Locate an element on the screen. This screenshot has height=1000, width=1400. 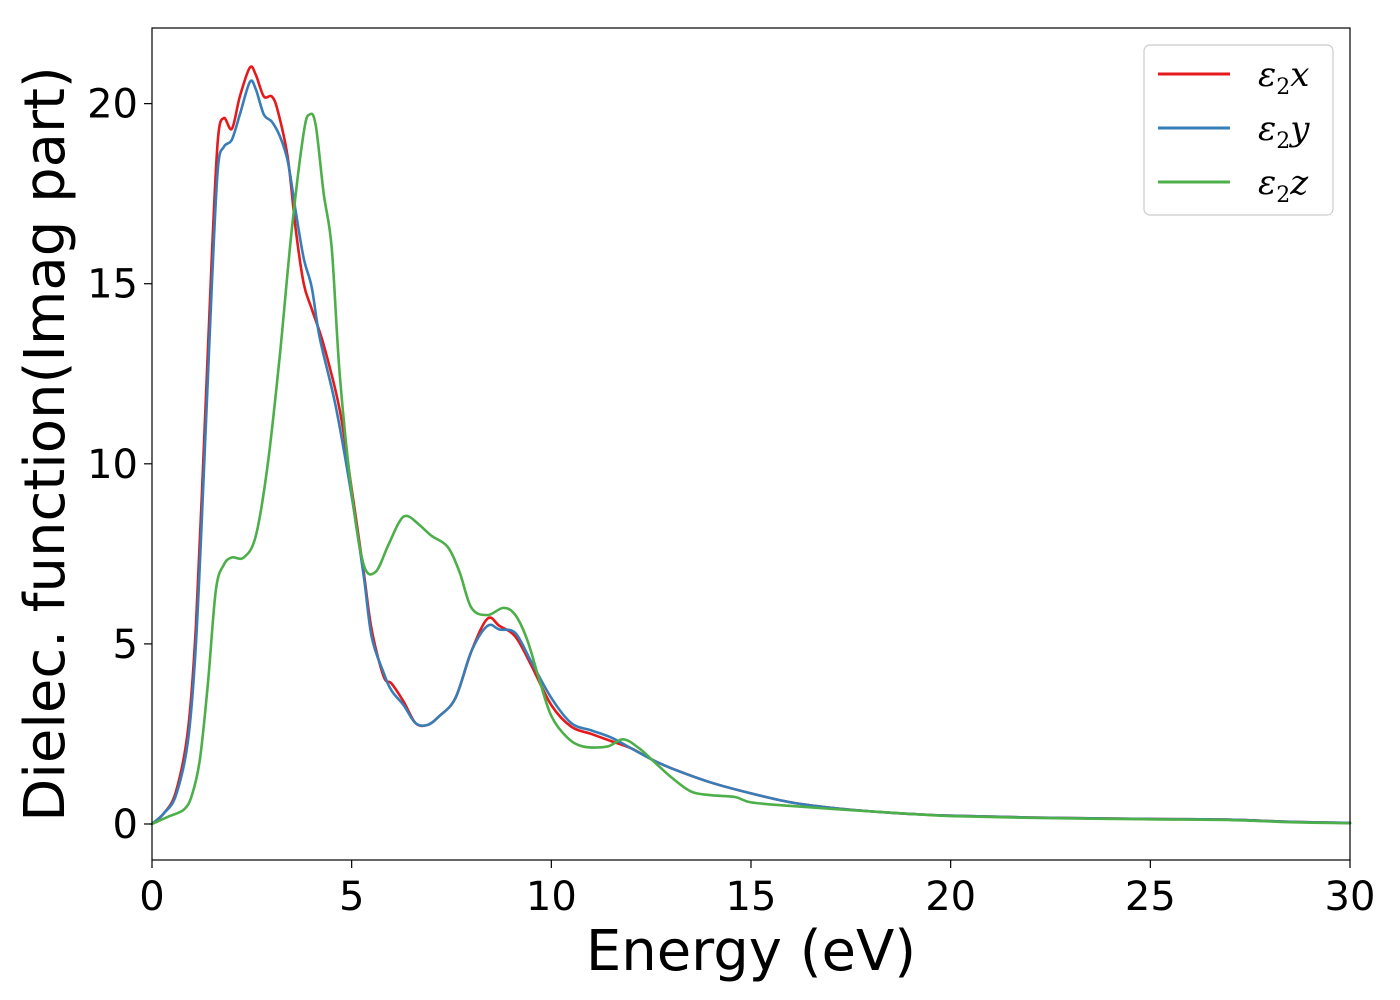
legend: ε2x ε2y ε2z is located at coordinates (1238, 130).